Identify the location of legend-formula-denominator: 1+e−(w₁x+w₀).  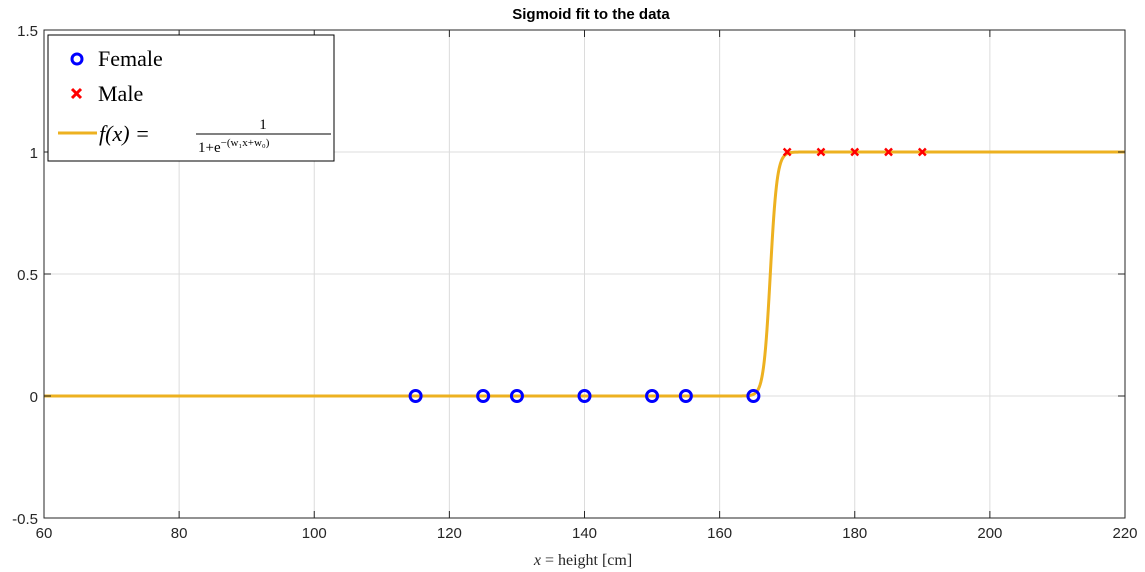
(234, 146).